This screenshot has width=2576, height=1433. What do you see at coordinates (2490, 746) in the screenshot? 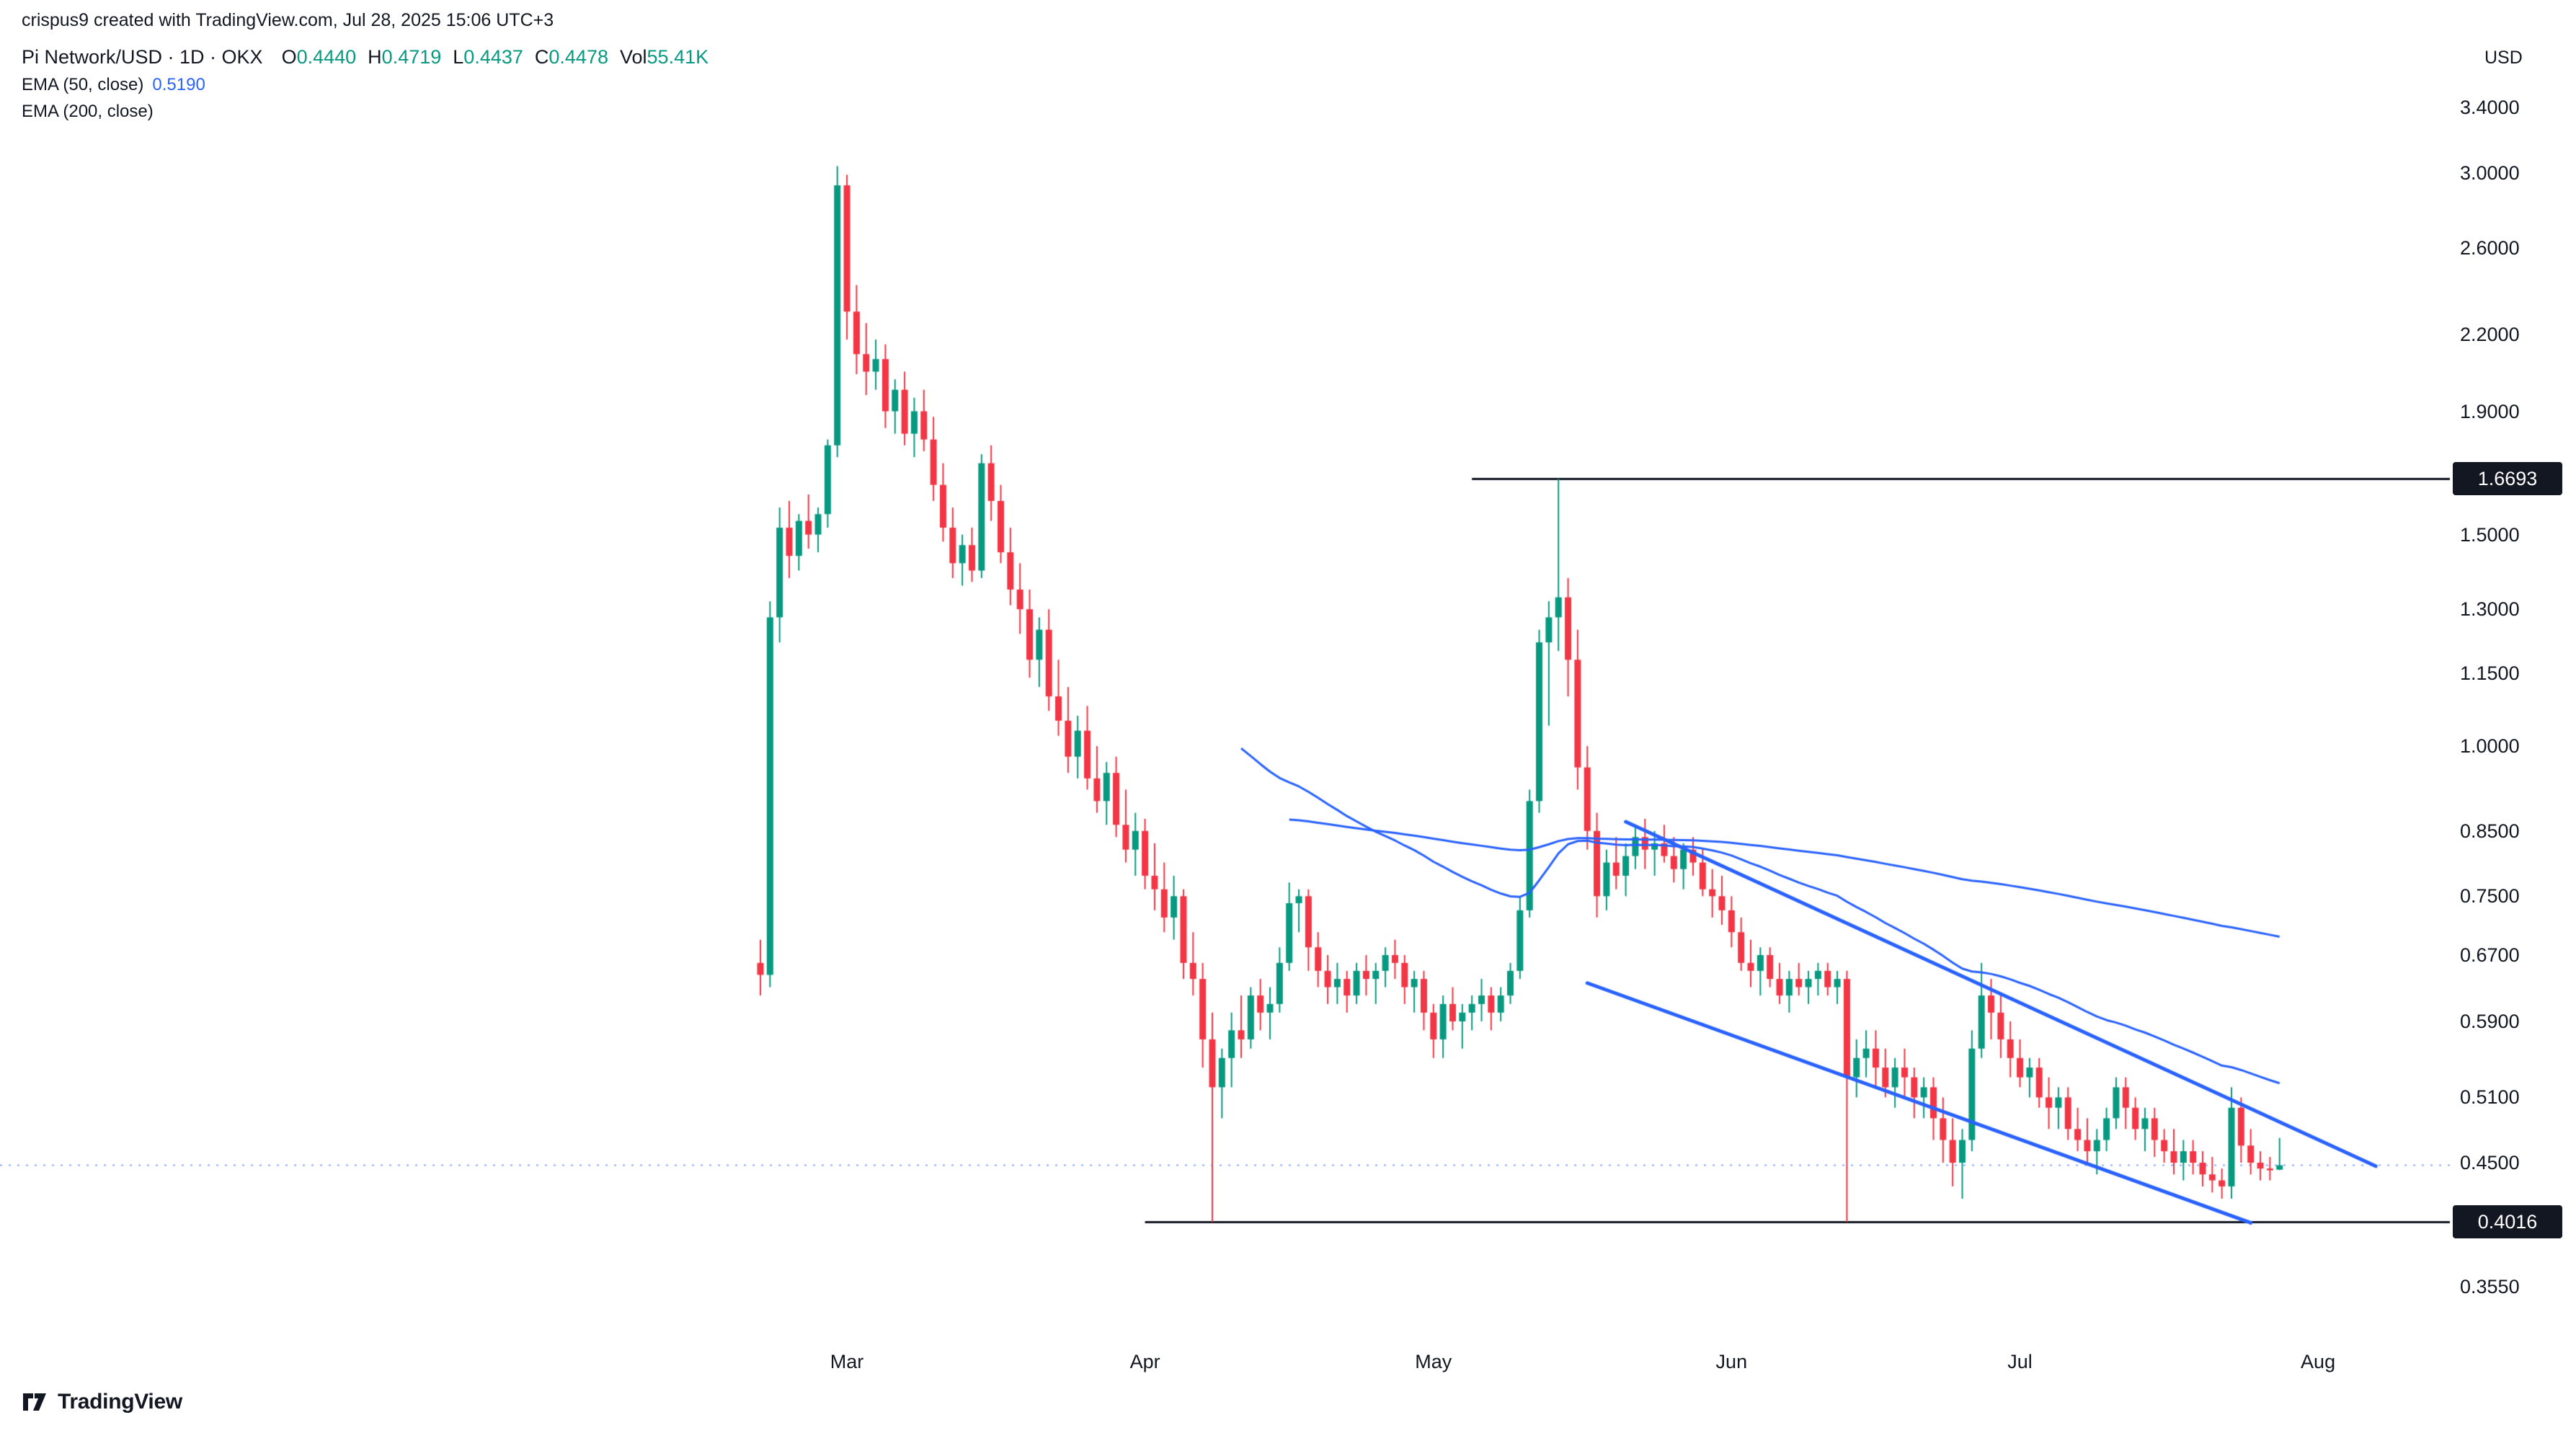
I see `y-axis-label: 1.0000` at bounding box center [2490, 746].